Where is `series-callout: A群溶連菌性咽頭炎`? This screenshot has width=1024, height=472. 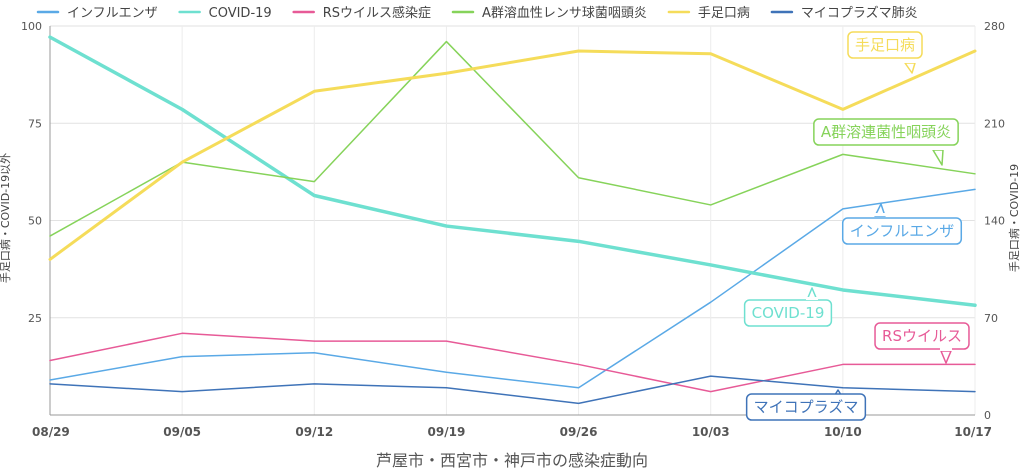 series-callout: A群溶連菌性咽頭炎 is located at coordinates (886, 142).